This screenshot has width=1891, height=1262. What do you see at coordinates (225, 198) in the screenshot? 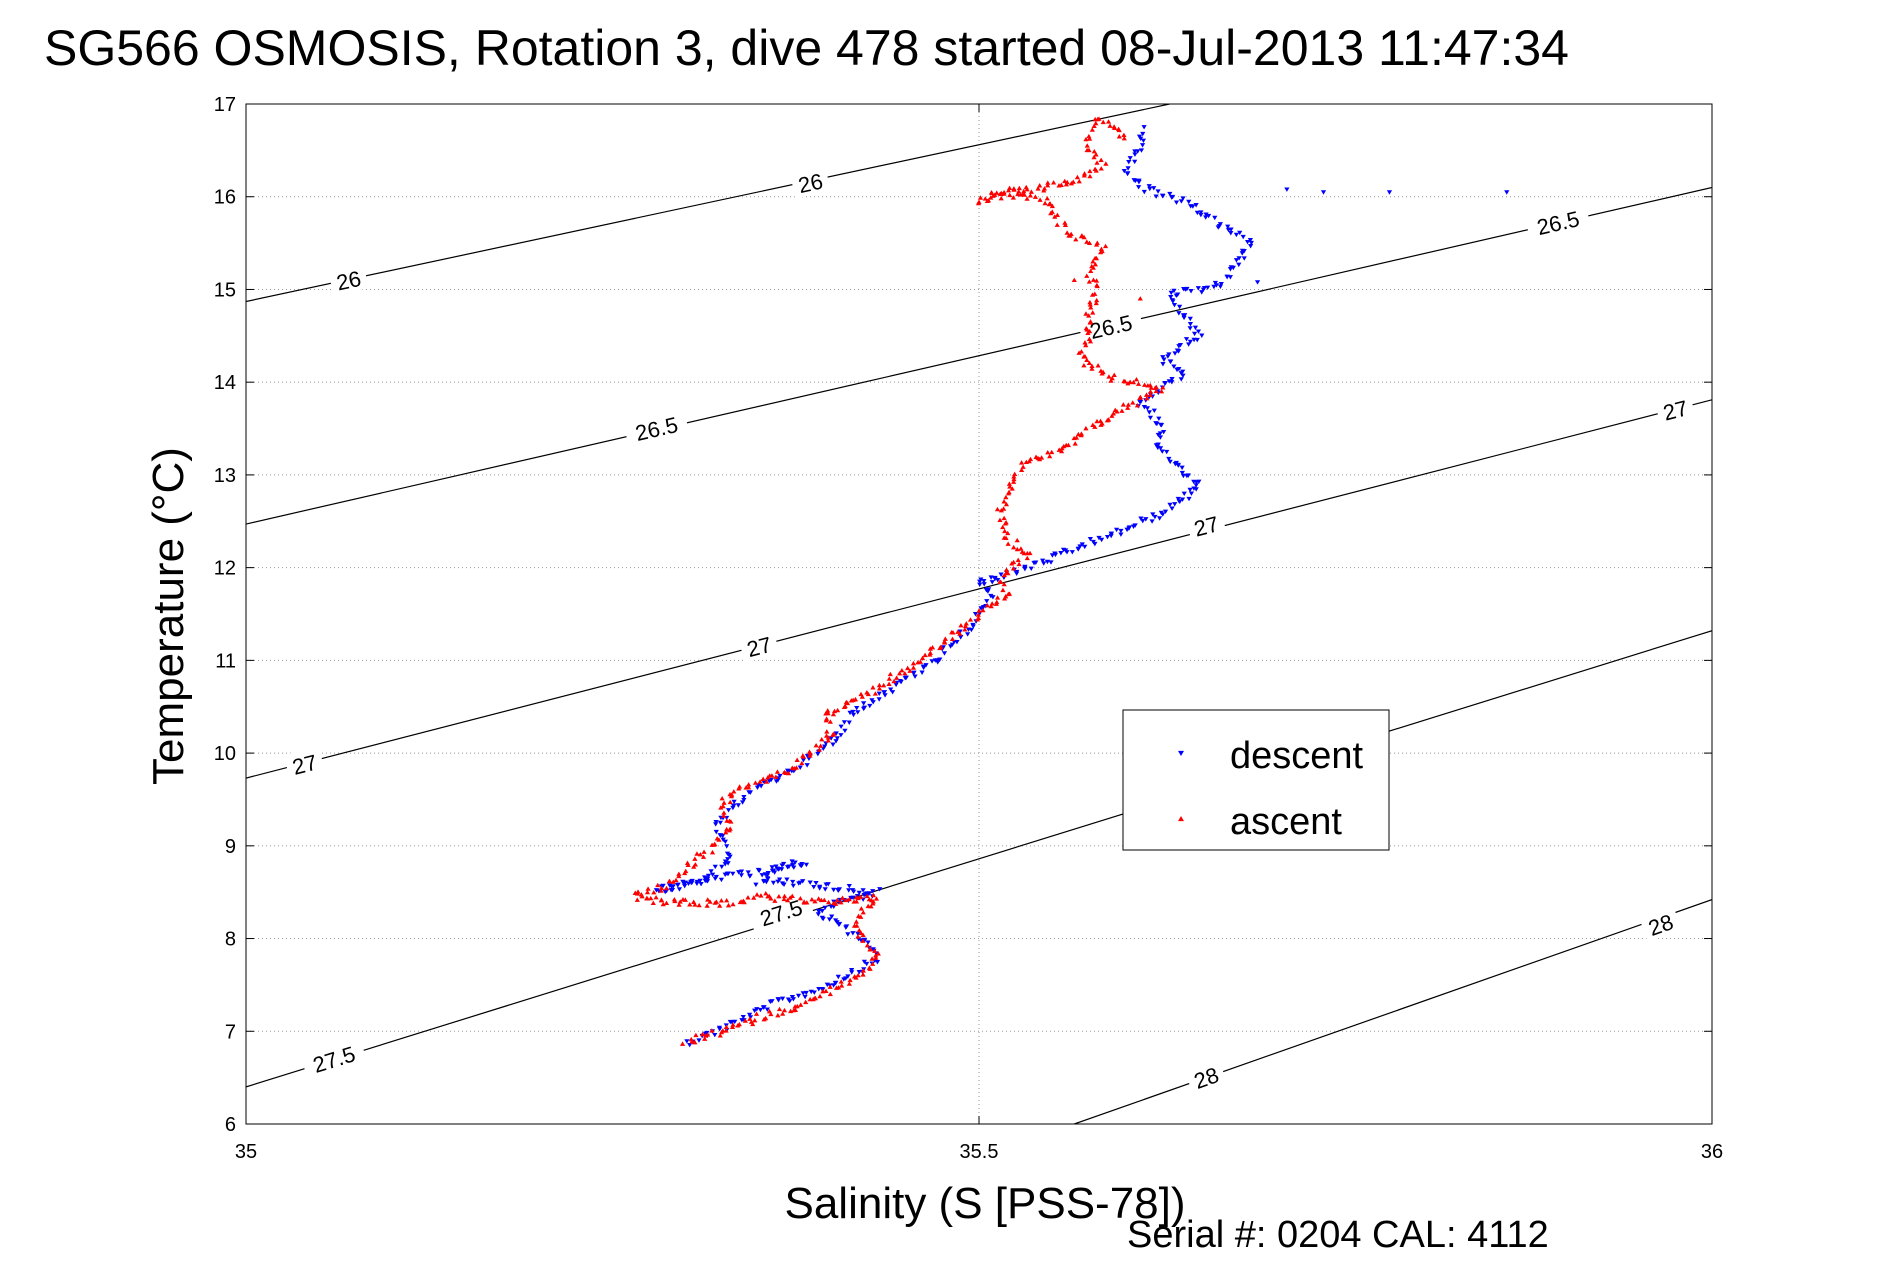
I see `y-tick-label: 16` at bounding box center [225, 198].